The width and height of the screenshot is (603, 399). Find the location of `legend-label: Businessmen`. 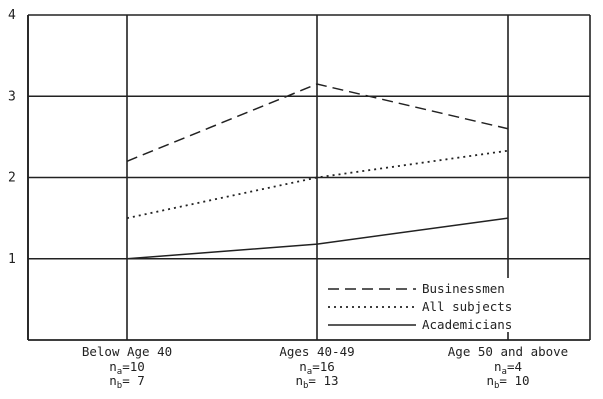

legend-label: Businessmen is located at coordinates (463, 288).